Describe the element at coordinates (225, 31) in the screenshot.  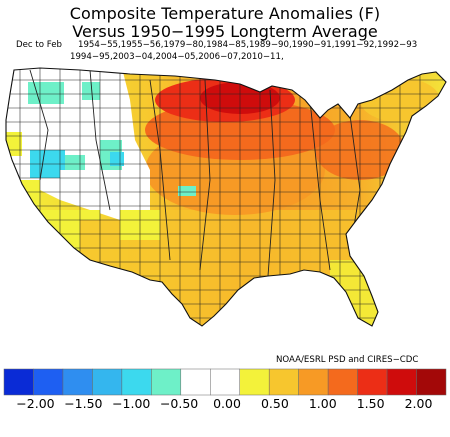
I see `map-title-line2: Versus 1950−1995 Longterm Average` at that location.